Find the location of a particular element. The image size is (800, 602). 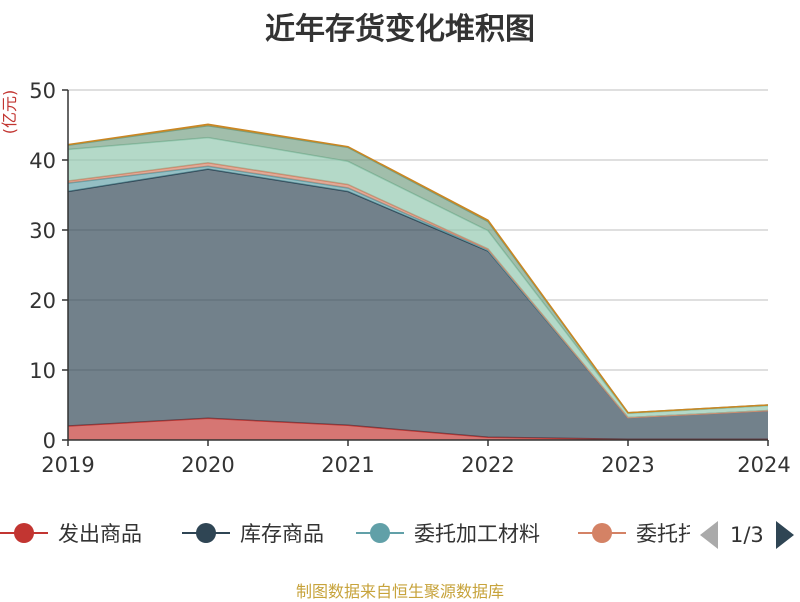

legend-pager: 1/3 is located at coordinates (747, 535).